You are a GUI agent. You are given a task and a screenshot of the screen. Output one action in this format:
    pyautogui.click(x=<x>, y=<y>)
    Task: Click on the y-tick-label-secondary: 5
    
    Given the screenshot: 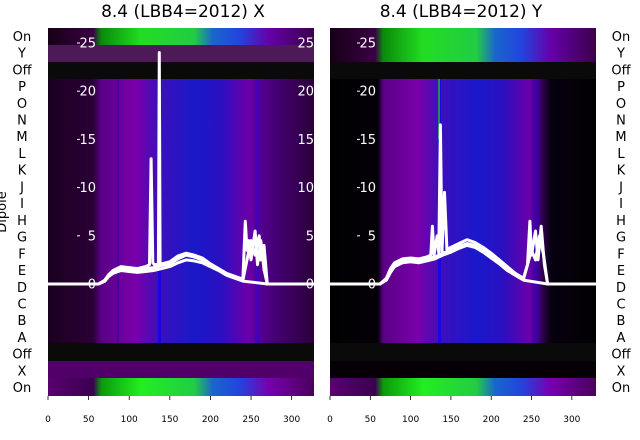 What is the action you would take?
    pyautogui.click(x=310, y=236)
    